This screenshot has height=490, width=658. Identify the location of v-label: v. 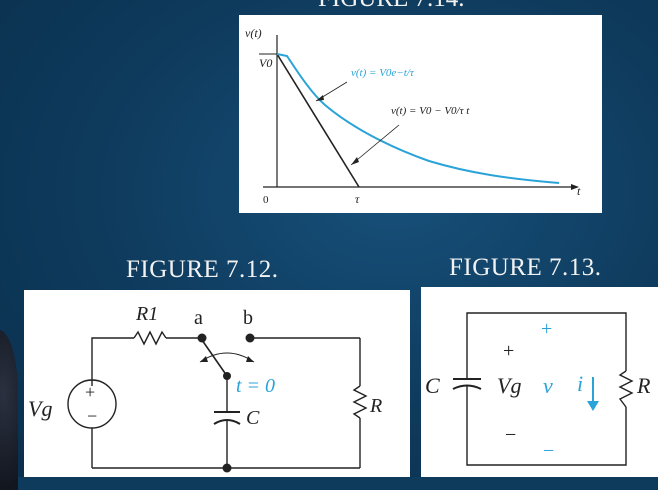
(548, 385).